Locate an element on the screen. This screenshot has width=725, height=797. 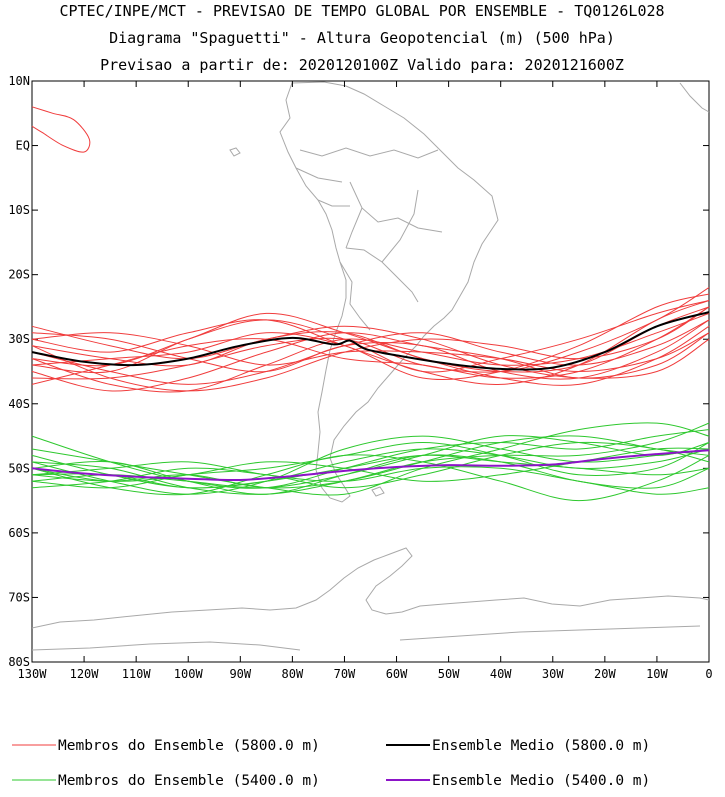
african-coast-fragment is located at coordinates (694, 97).